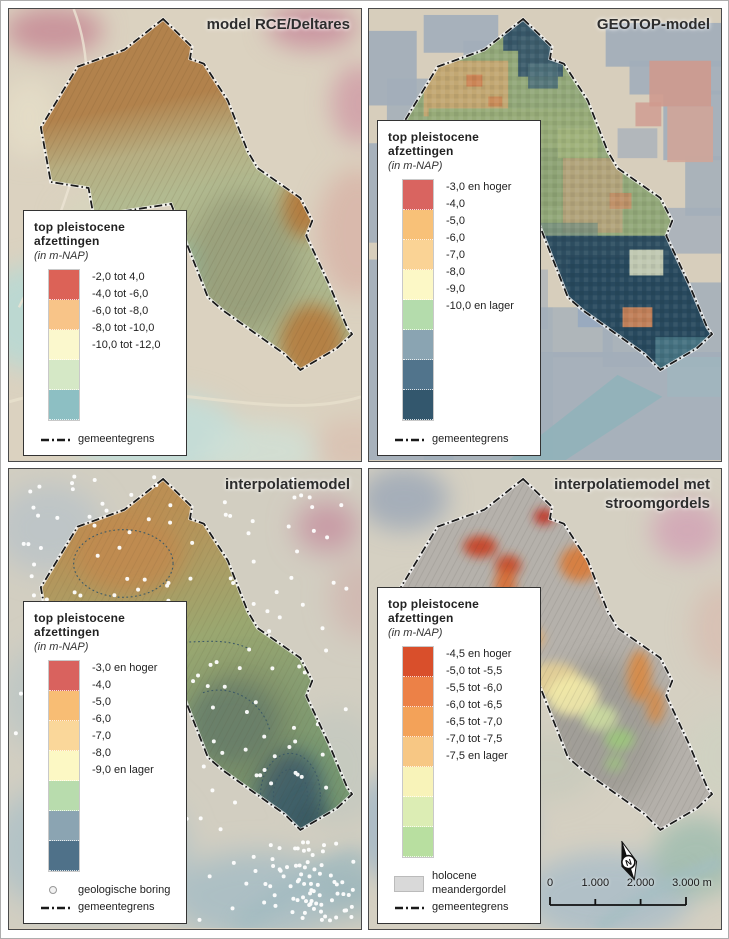  What do you see at coordinates (479, 653) in the screenshot?
I see `legend-class-label: -4,5 en hoger` at bounding box center [479, 653].